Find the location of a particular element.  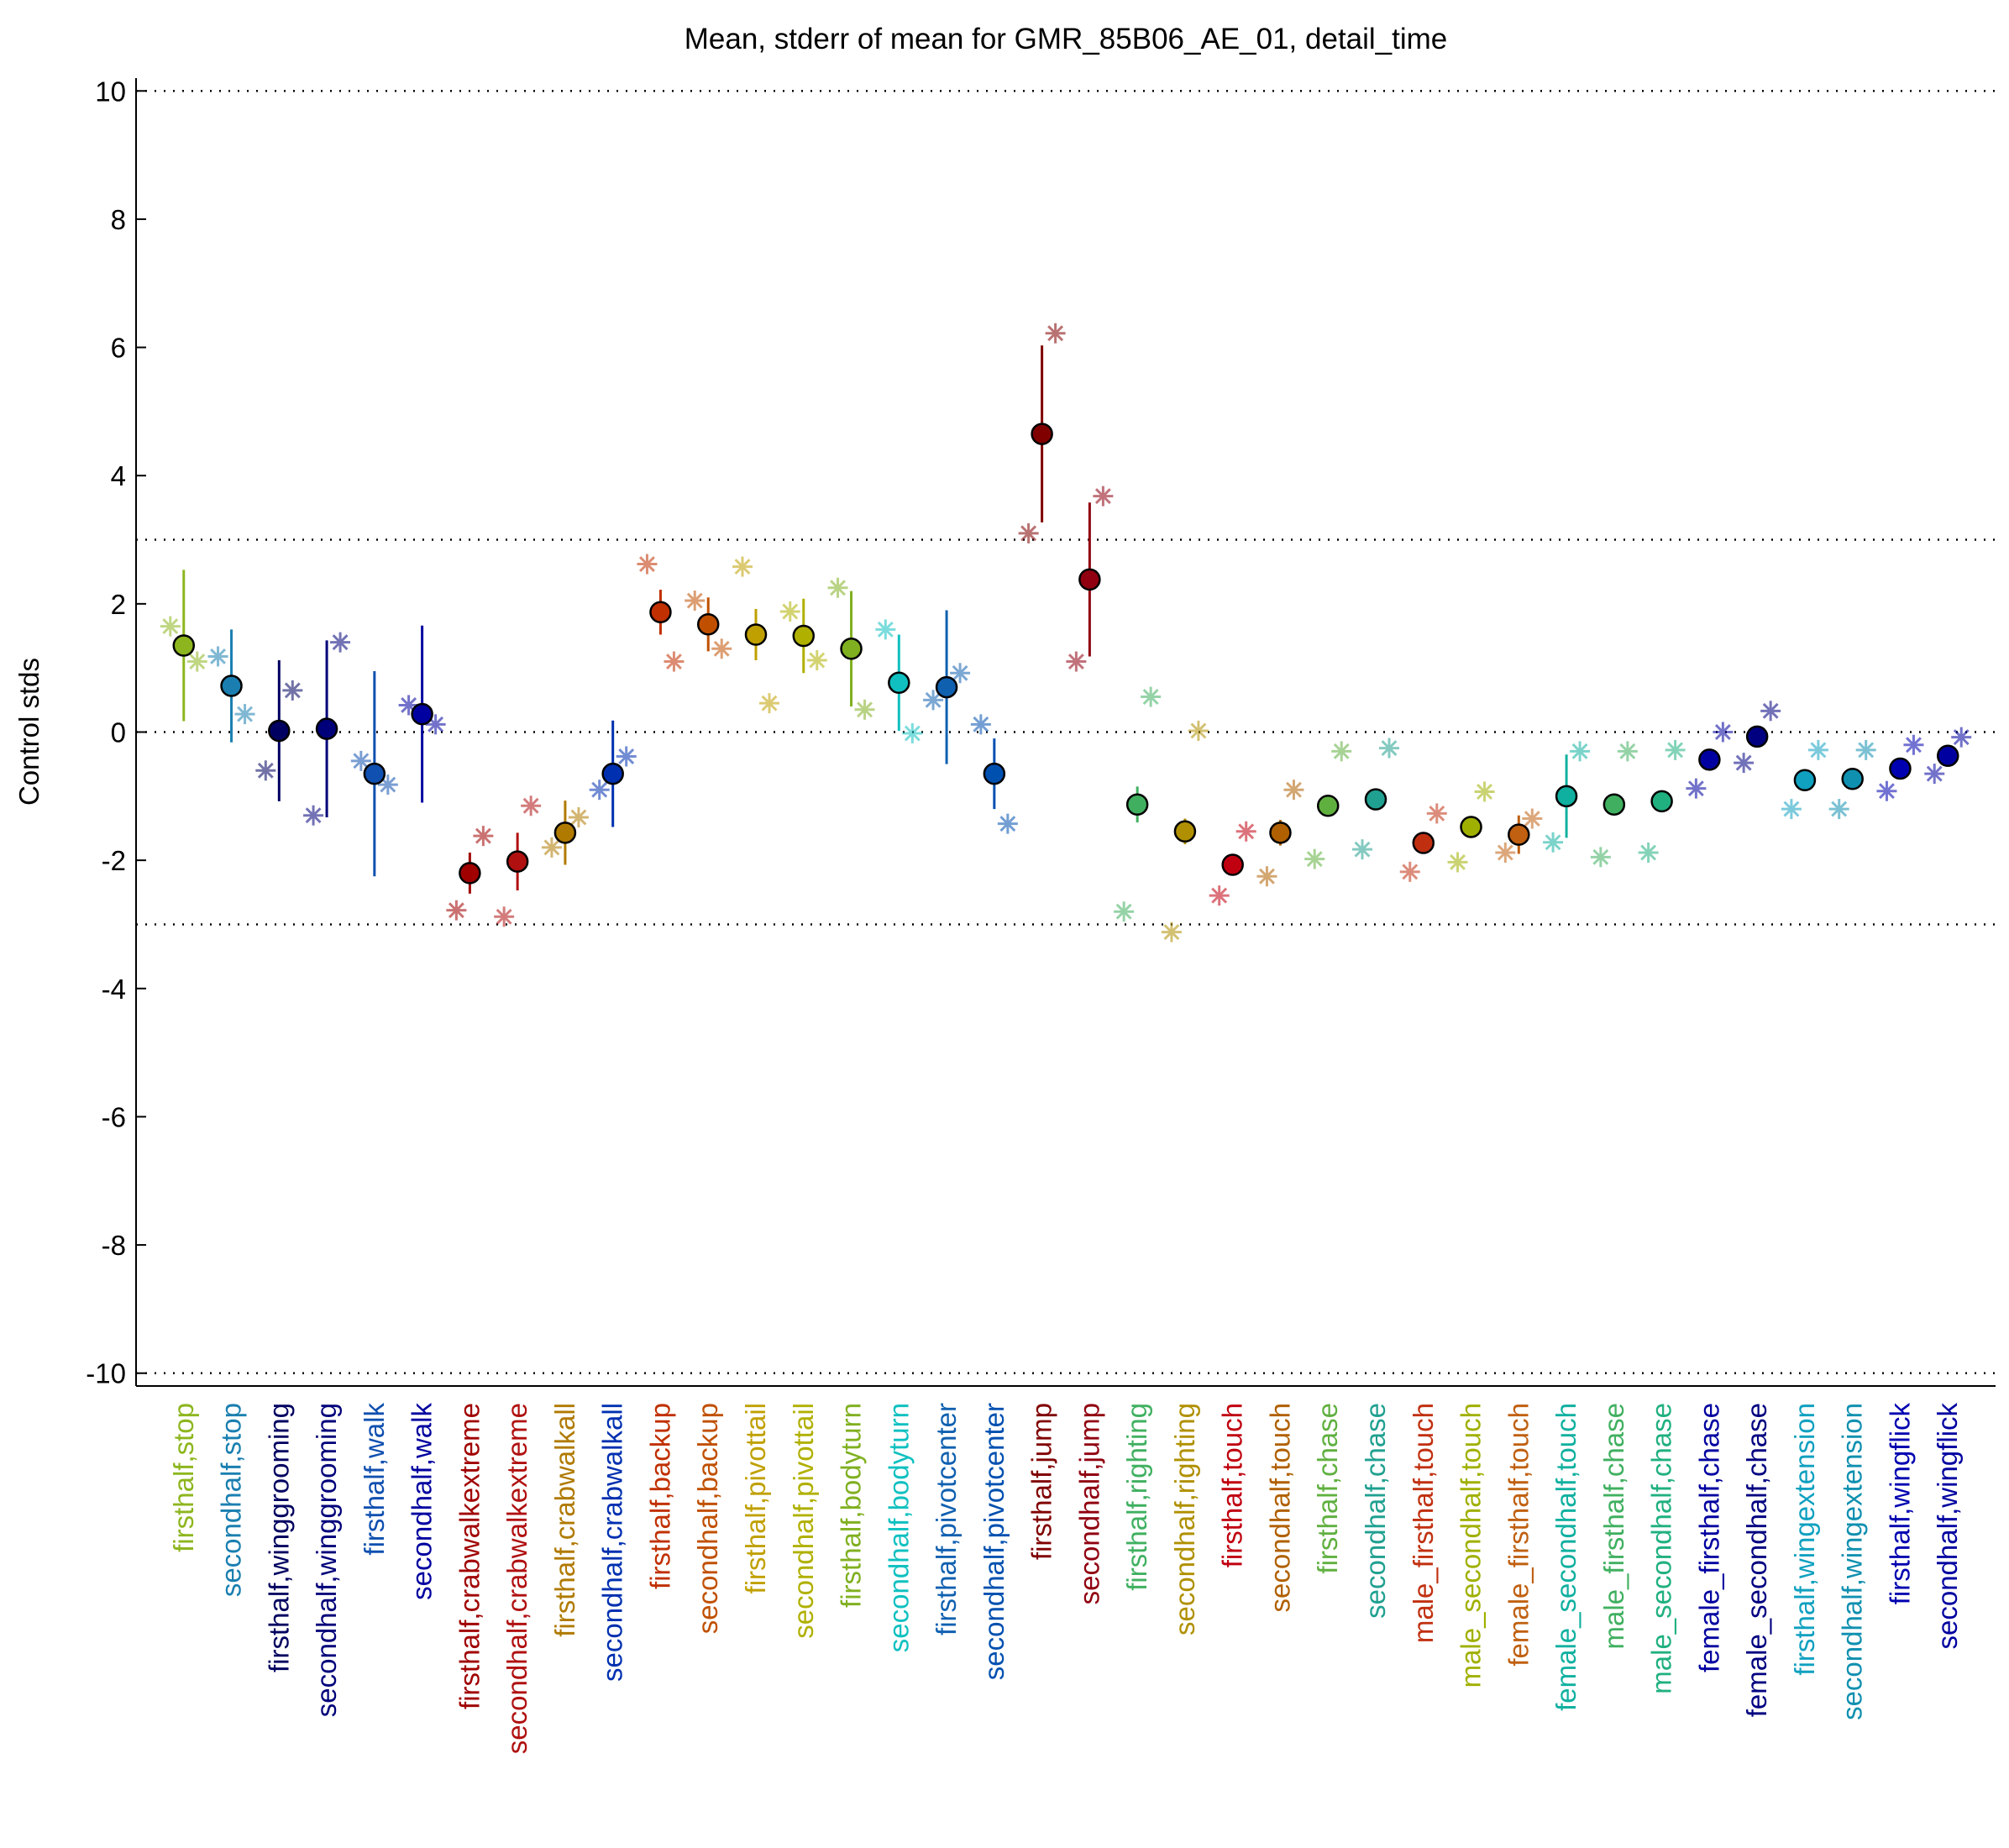

x-tick-label: firsthalf,chase is located at coordinates (1327, 1488).